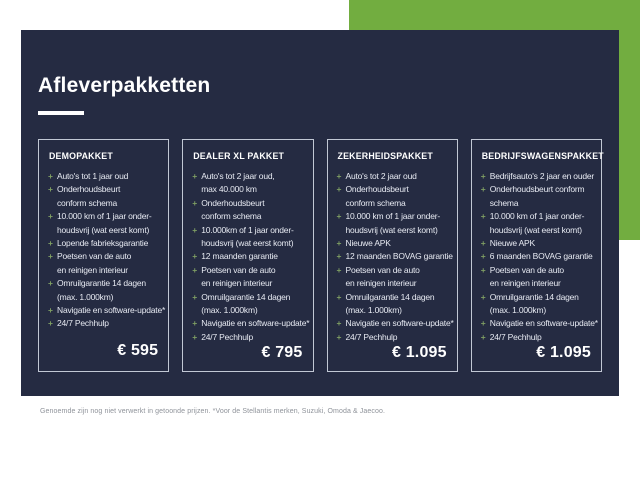 The height and width of the screenshot is (480, 640). I want to click on package-title: ZEKERHEIDSPAKKET, so click(385, 156).